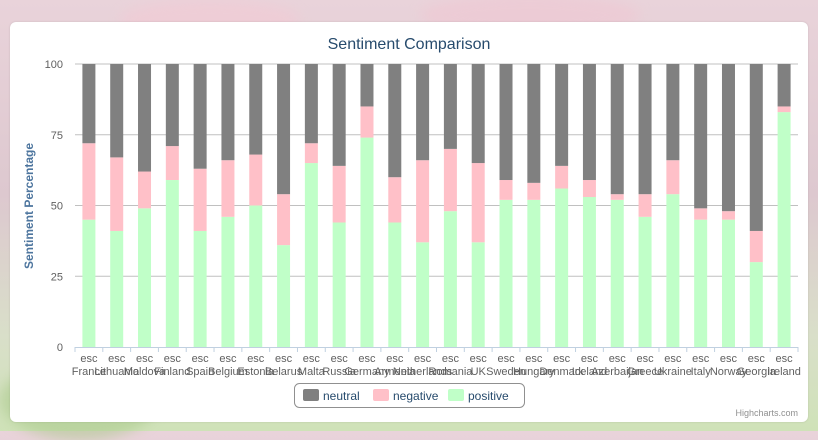 This screenshot has width=818, height=440. I want to click on legend-swatch-negative, so click(381, 395).